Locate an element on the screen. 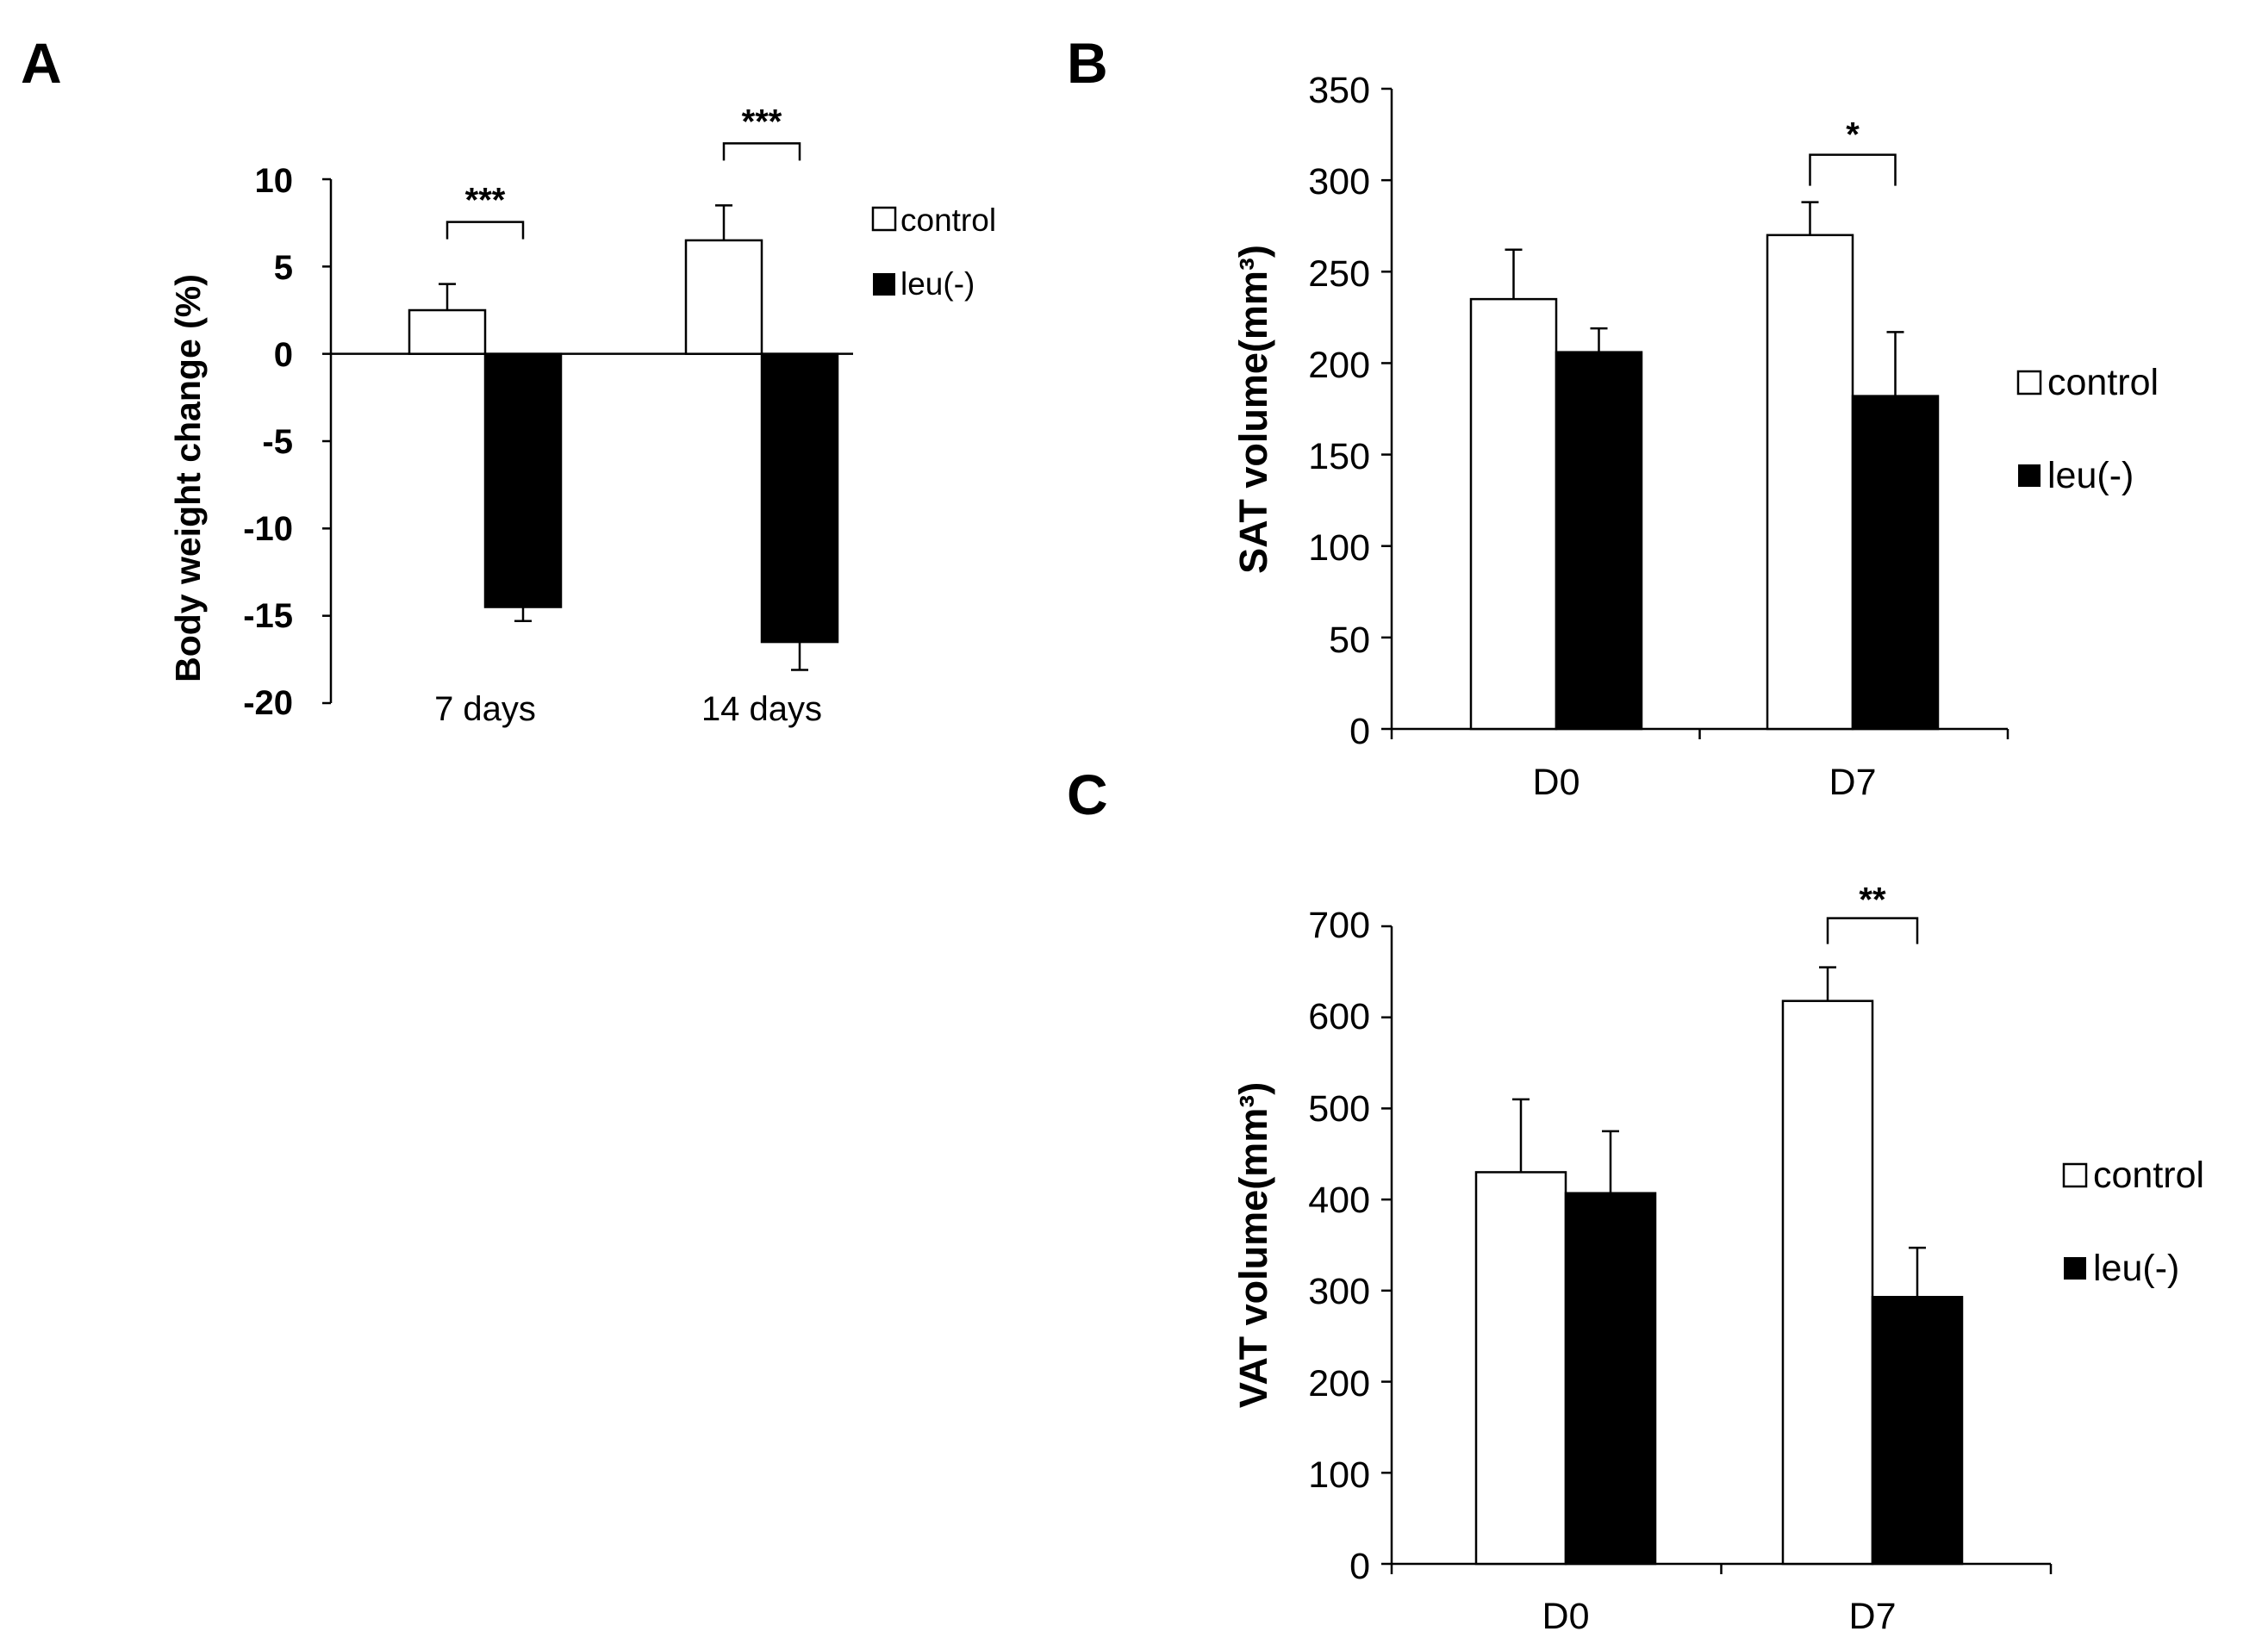  panel-c-ytick-label: 100 is located at coordinates (1339, 1475).